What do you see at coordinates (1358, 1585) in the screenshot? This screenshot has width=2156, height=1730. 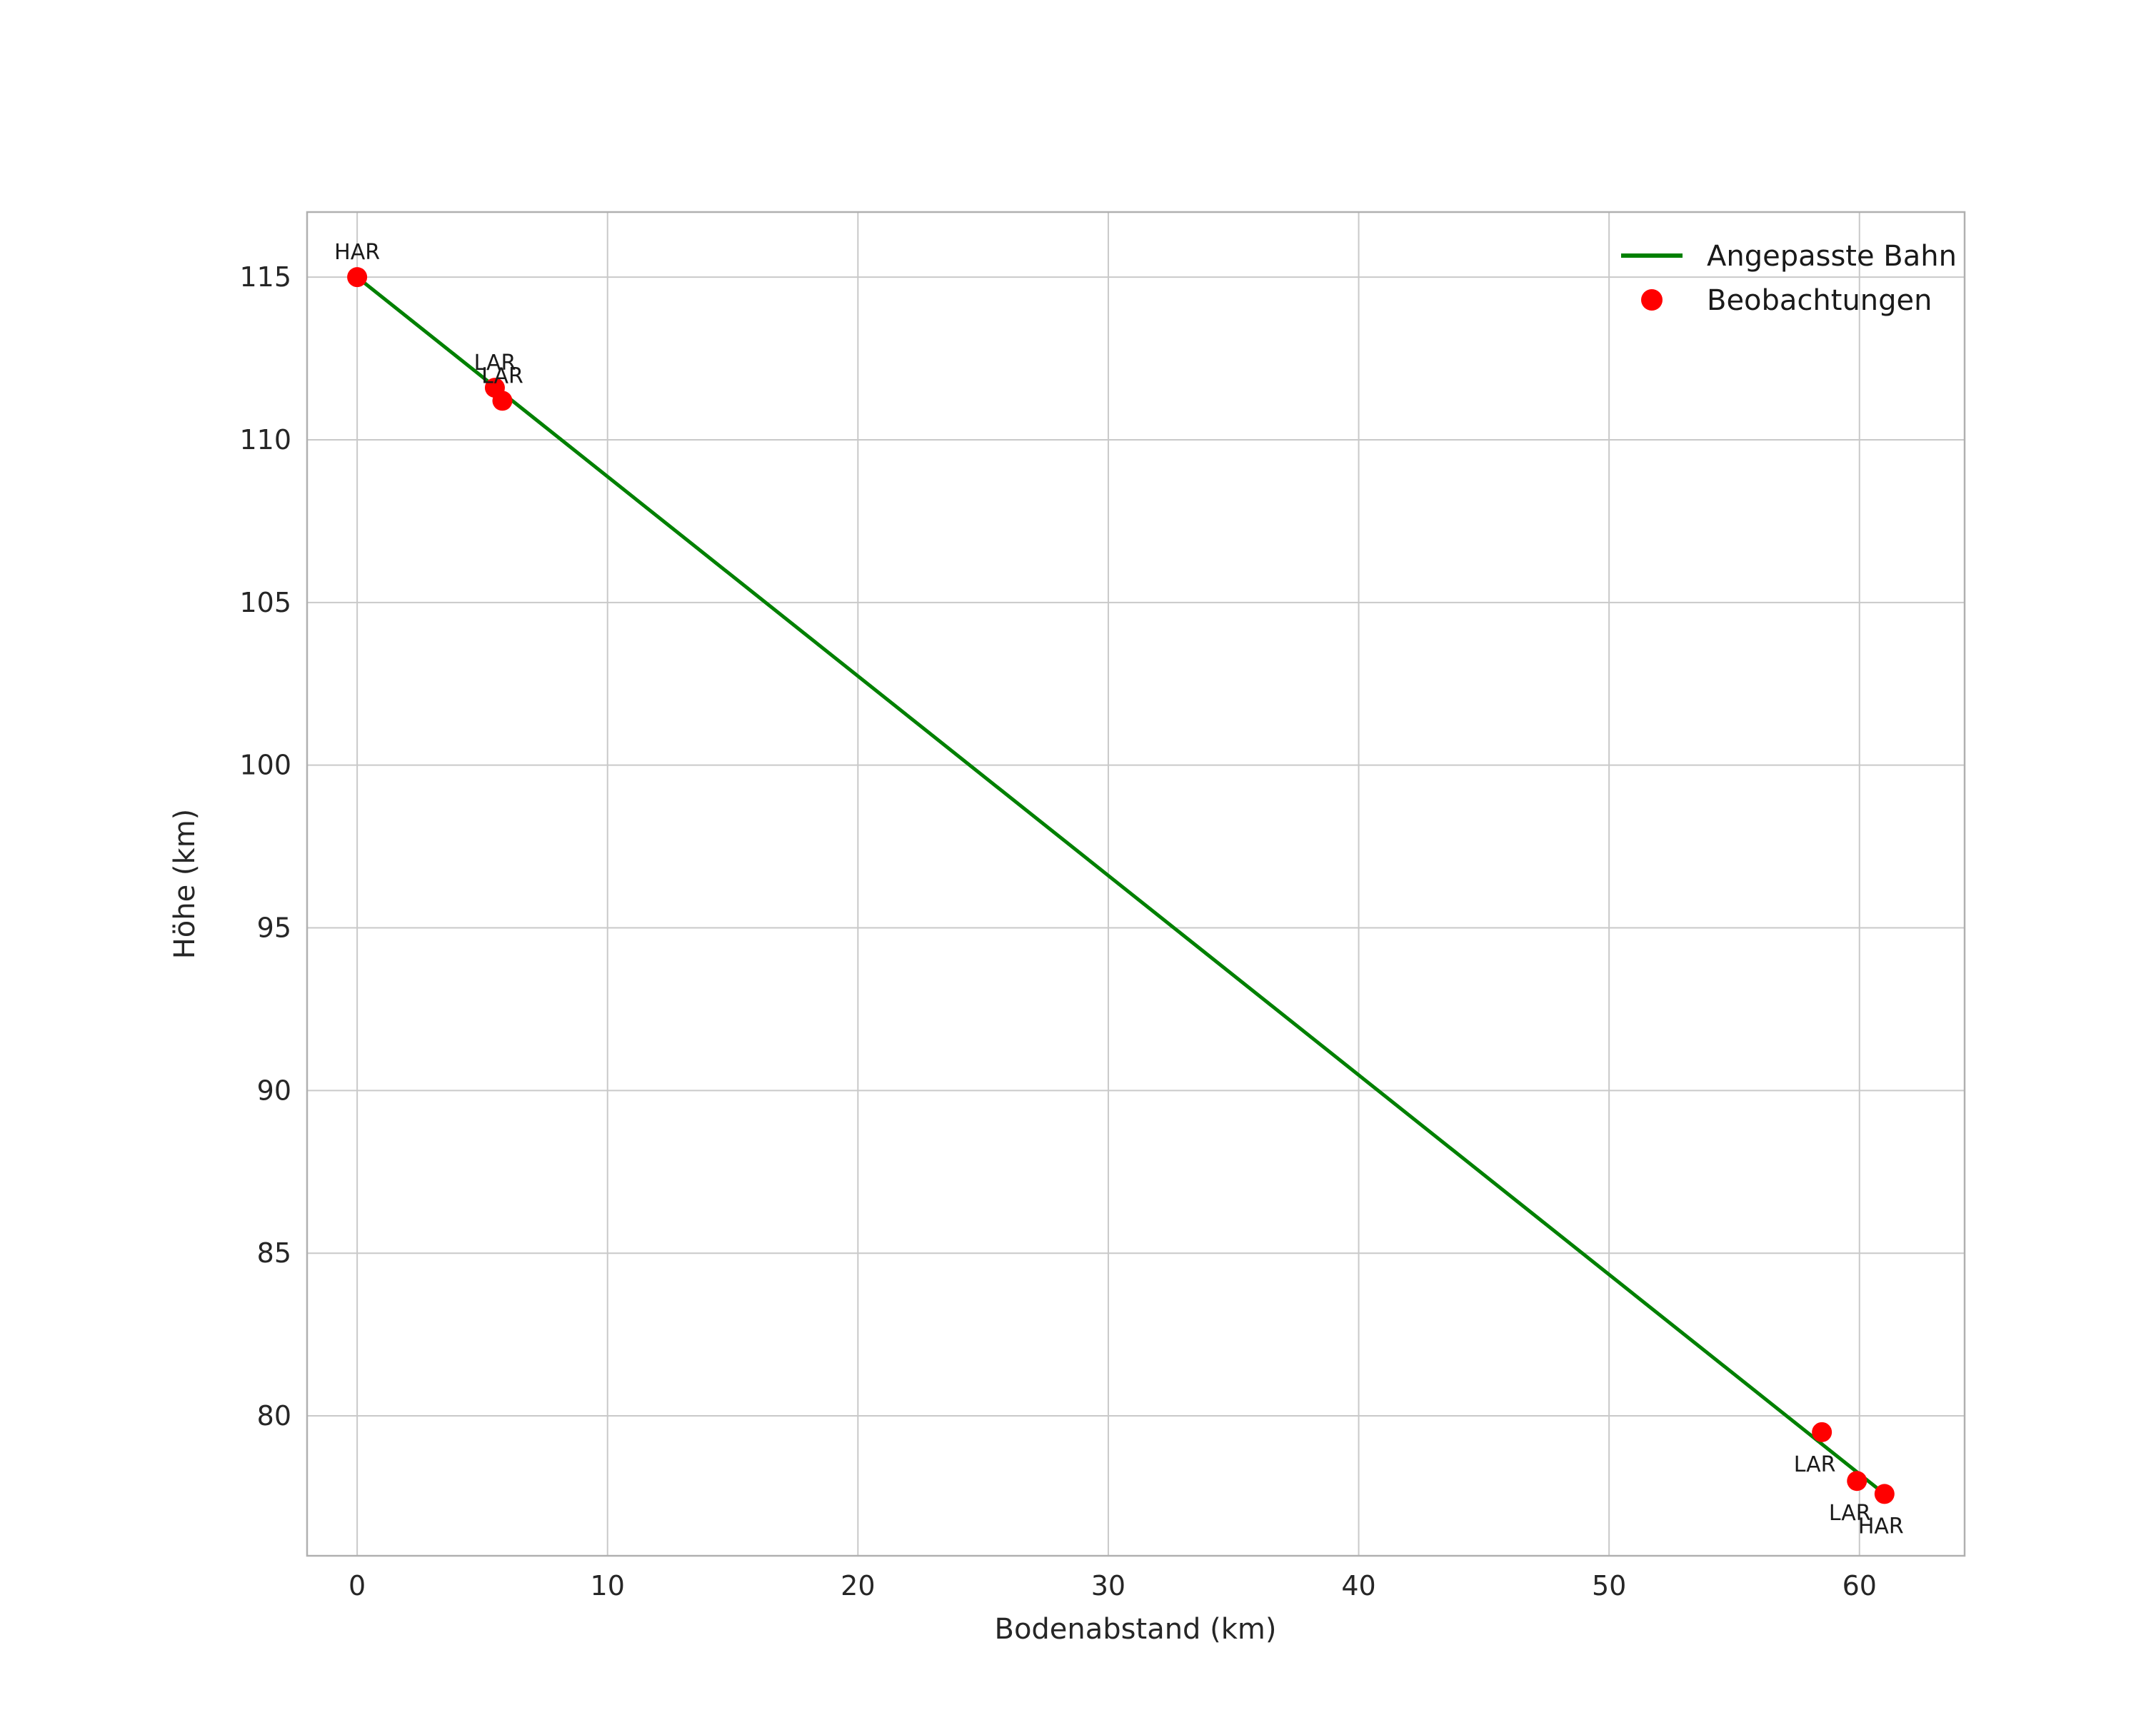 I see `x-tick-label: 40` at bounding box center [1358, 1585].